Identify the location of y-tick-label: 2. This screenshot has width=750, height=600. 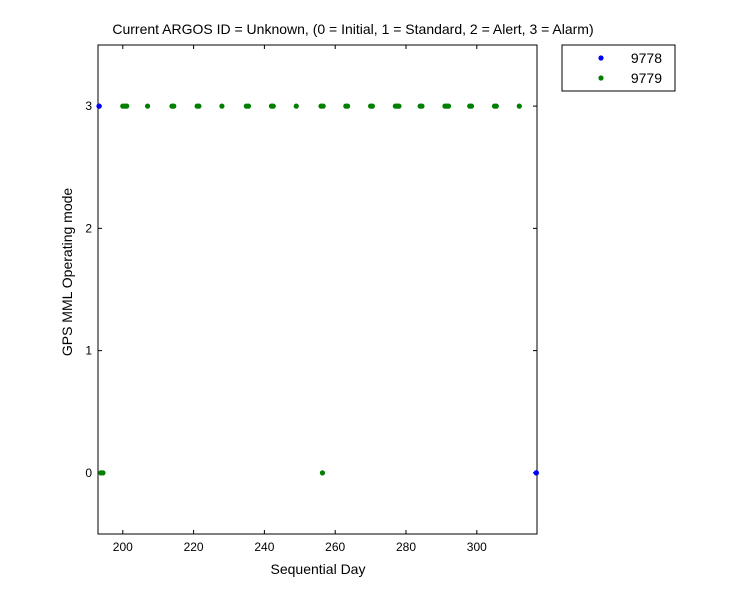
(88, 228).